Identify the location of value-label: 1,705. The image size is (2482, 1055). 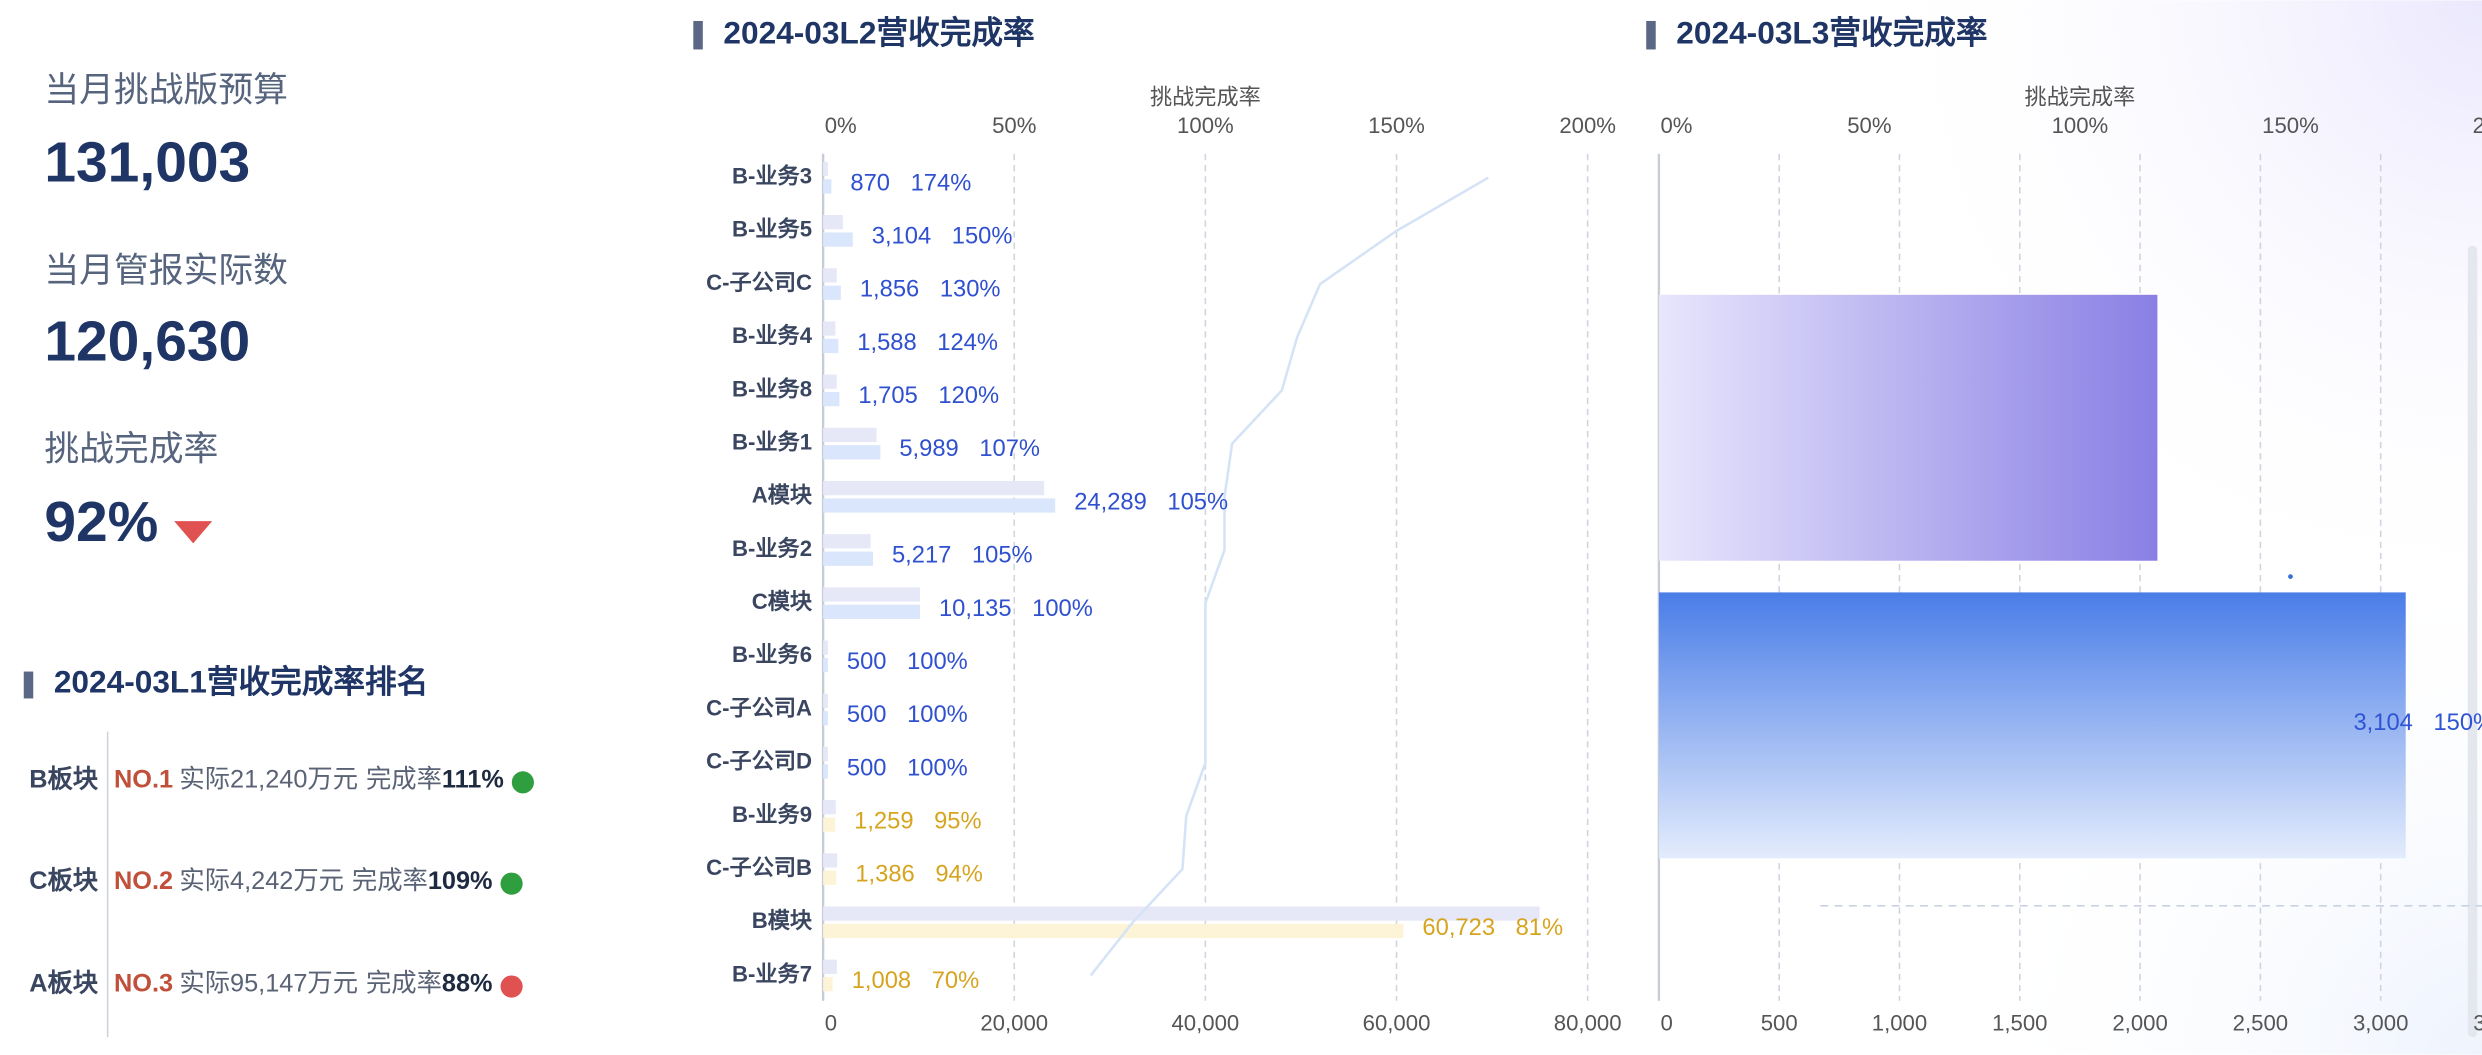
(887, 396).